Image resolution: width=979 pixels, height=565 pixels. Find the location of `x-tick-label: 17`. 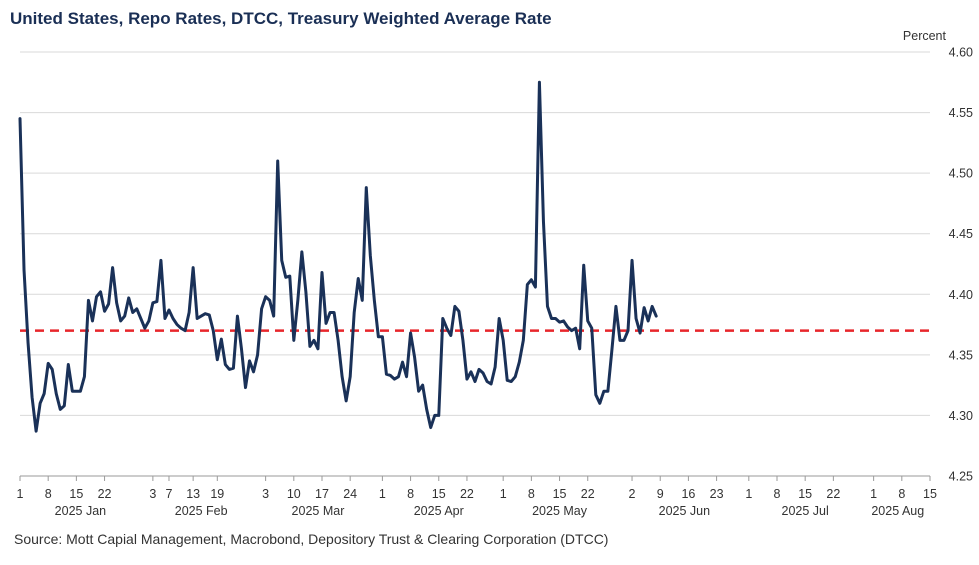

x-tick-label: 17 is located at coordinates (322, 494).